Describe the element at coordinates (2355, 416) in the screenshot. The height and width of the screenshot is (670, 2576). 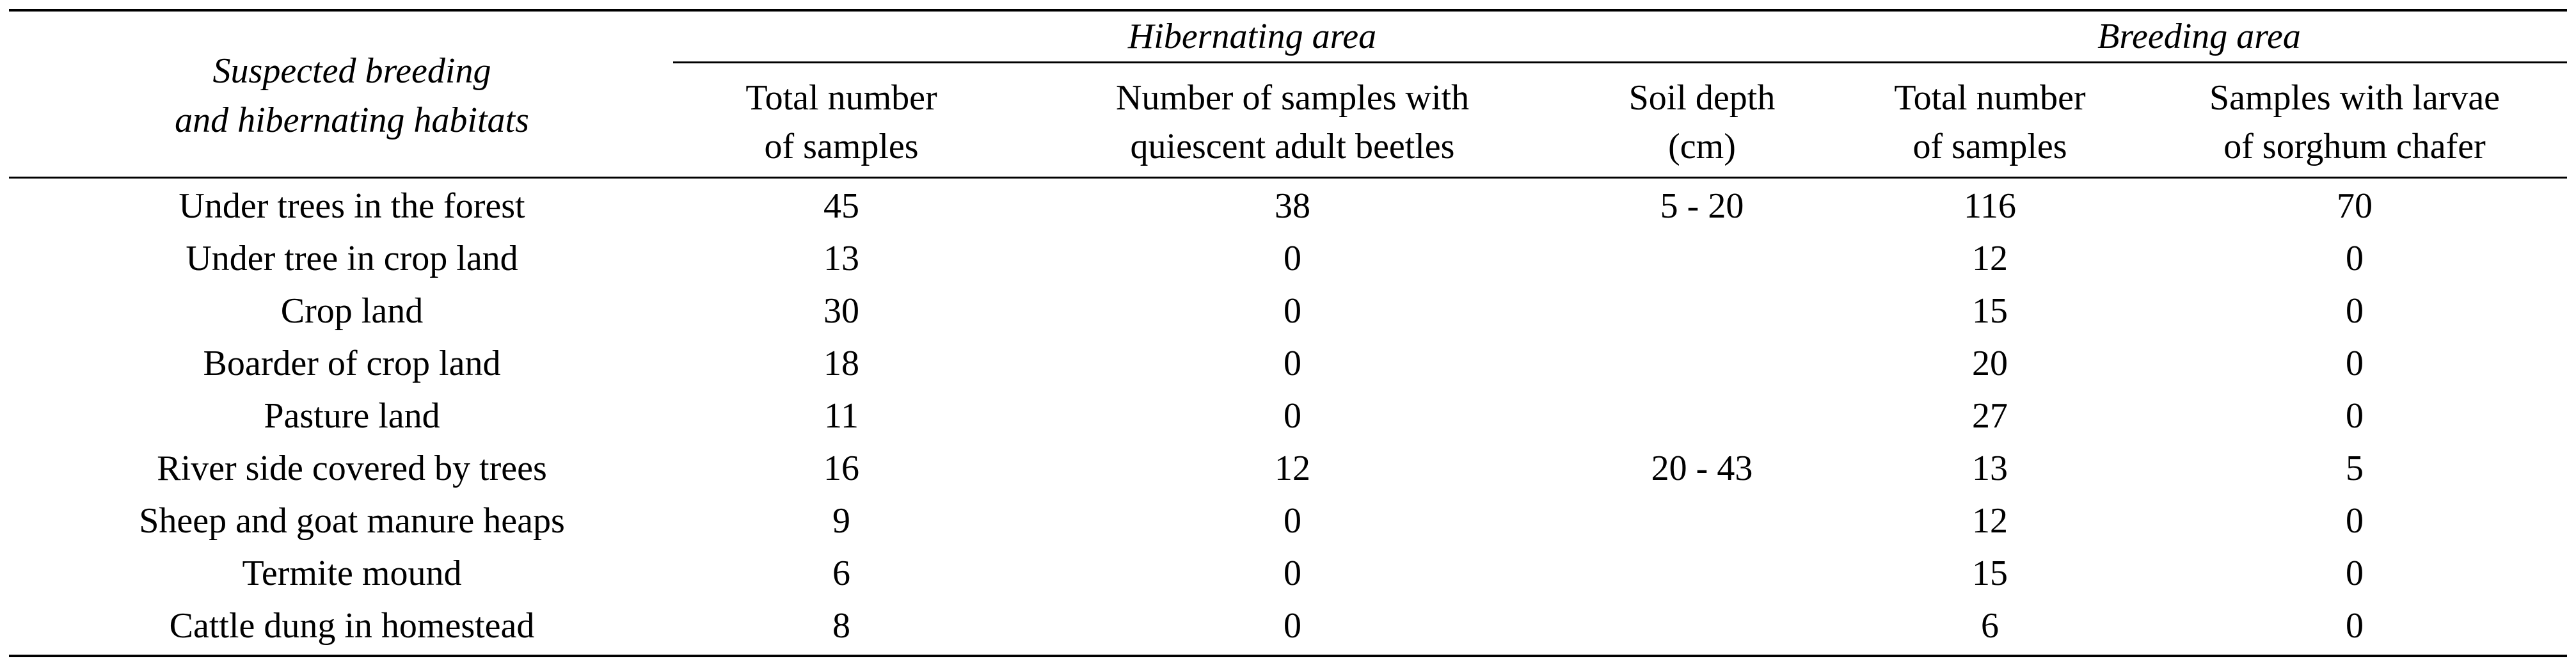
I see `row-5-breed-larvae: 0` at that location.